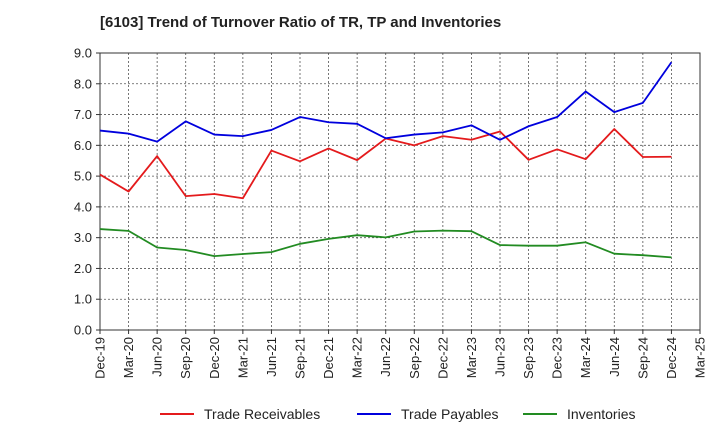  I want to click on y-tick-label: 8.0, so click(83, 83).